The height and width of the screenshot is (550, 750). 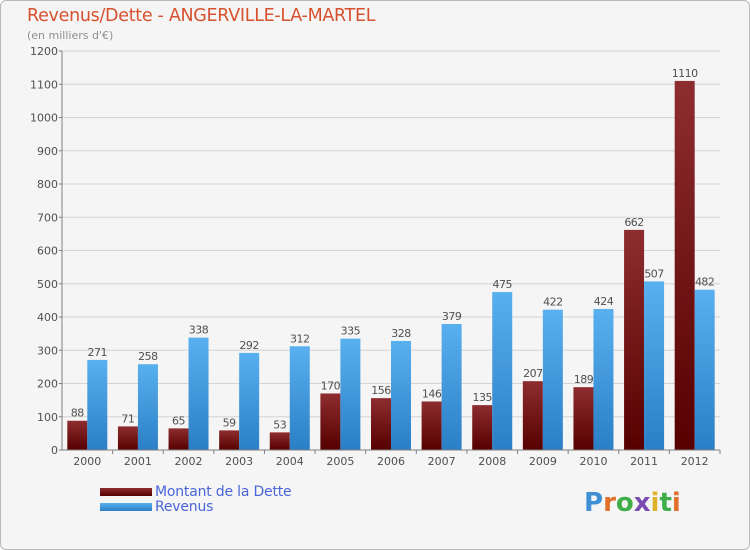 What do you see at coordinates (47, 251) in the screenshot?
I see `y-tick-label: 600` at bounding box center [47, 251].